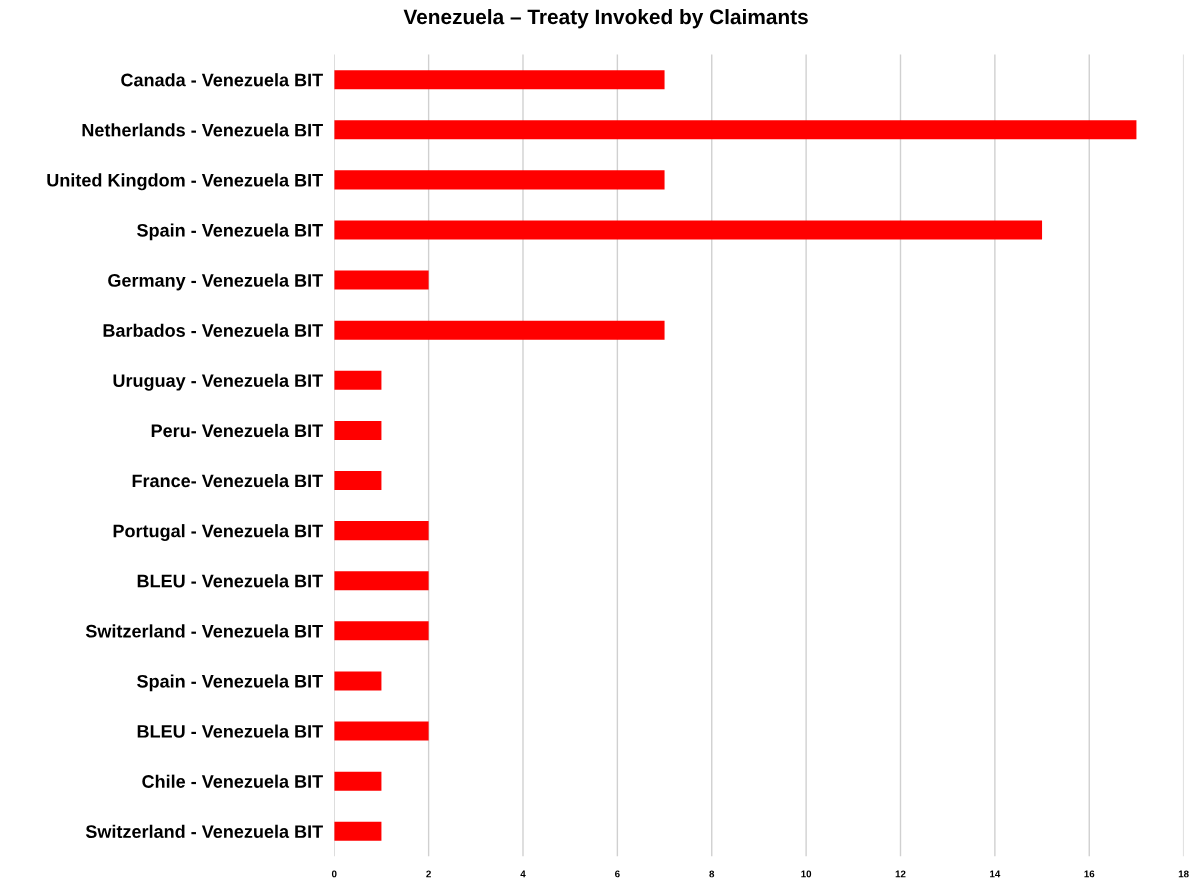 This screenshot has height=881, width=1198. What do you see at coordinates (523, 874) in the screenshot?
I see `x-tick-label: 4` at bounding box center [523, 874].